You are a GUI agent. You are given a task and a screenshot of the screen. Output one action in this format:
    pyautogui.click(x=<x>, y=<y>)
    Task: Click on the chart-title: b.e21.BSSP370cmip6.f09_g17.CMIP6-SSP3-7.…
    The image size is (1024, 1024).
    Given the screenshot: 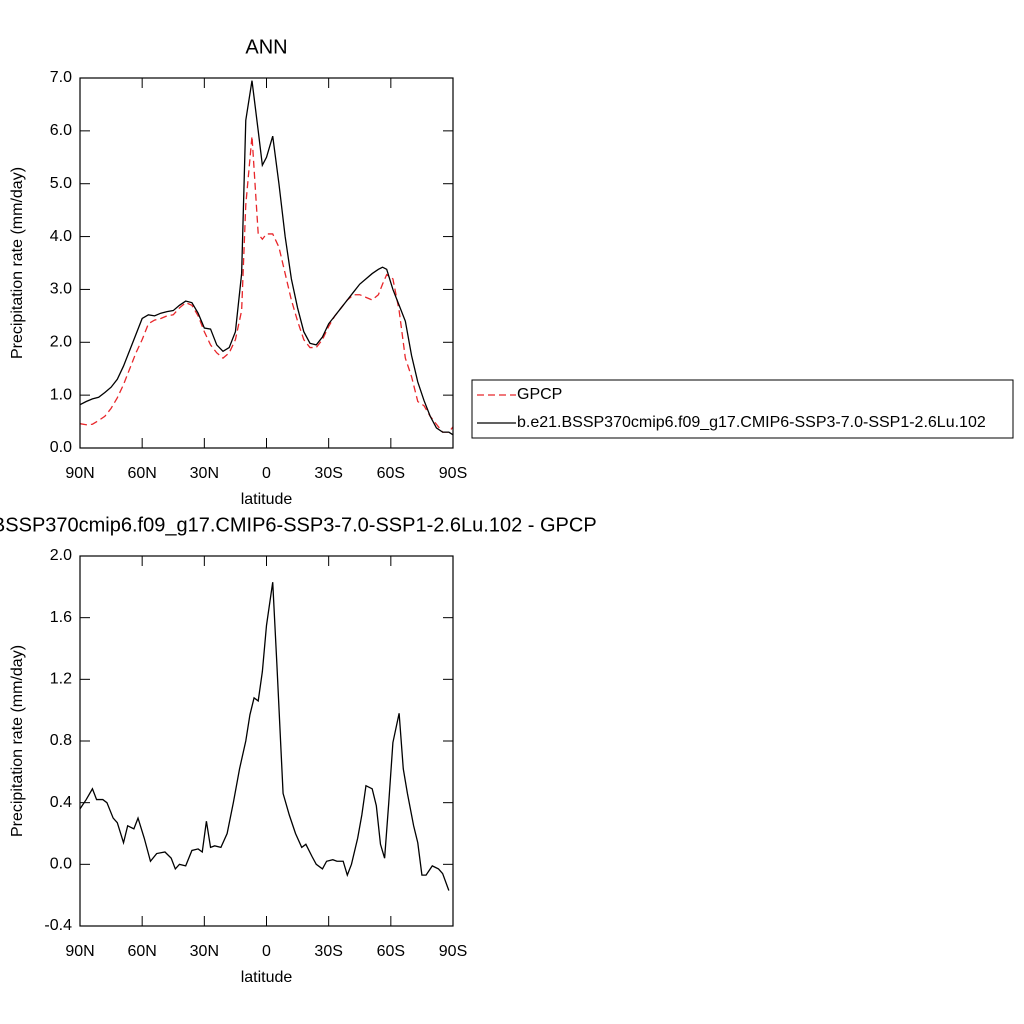 What is the action you would take?
    pyautogui.click(x=298, y=525)
    